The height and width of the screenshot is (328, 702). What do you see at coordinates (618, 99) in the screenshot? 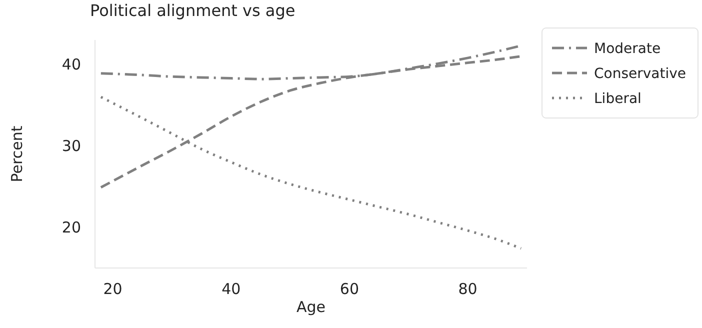
I see `legend-label: Liberal` at bounding box center [618, 99].